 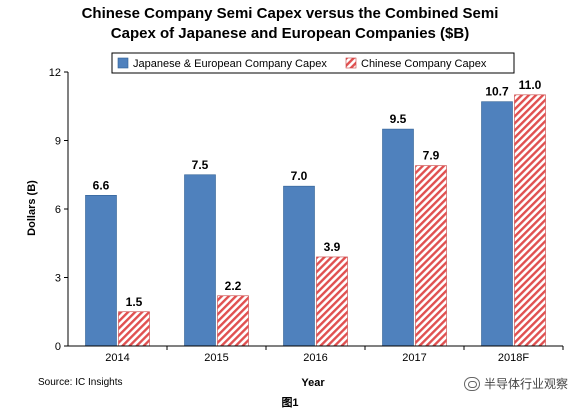 What do you see at coordinates (134, 329) in the screenshot?
I see `bar-chinese-2014` at bounding box center [134, 329].